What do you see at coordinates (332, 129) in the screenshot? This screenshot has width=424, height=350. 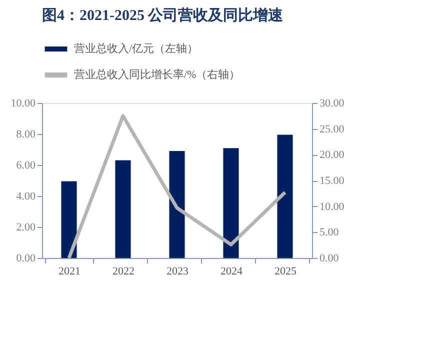 I see `y2-tick-label: 25.00` at bounding box center [332, 129].